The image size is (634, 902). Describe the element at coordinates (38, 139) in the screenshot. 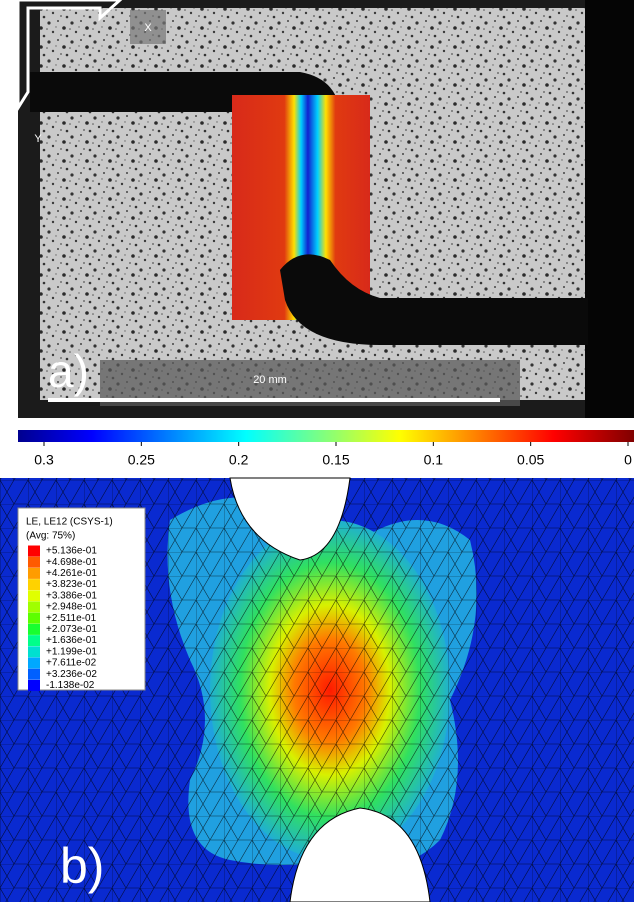

I see `axis-y-label: Y` at that location.